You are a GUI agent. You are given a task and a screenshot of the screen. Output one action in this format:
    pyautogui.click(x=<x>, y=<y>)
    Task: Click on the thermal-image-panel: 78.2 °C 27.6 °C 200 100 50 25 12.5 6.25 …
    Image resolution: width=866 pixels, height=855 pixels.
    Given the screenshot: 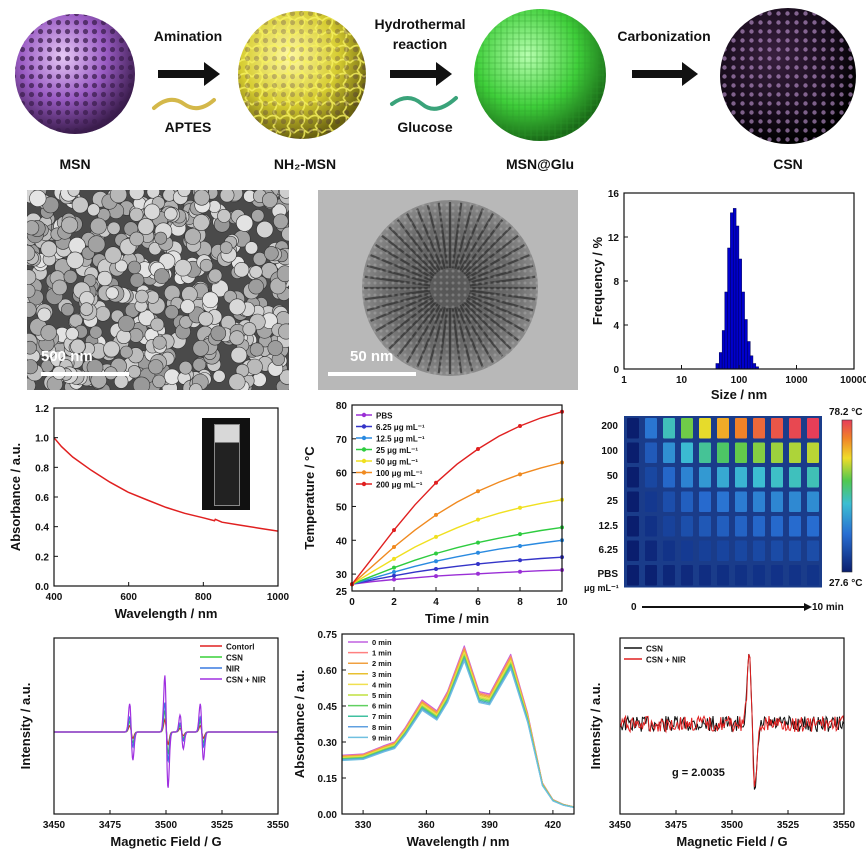 What is the action you would take?
    pyautogui.click(x=723, y=509)
    